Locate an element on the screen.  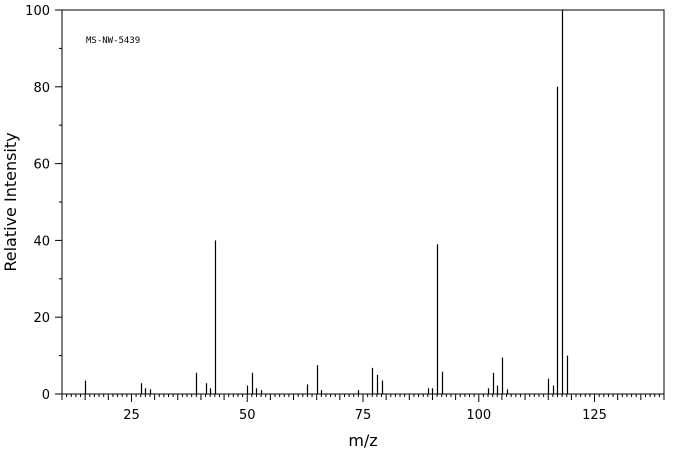
x-axis-title: m/z is located at coordinates (362, 440).